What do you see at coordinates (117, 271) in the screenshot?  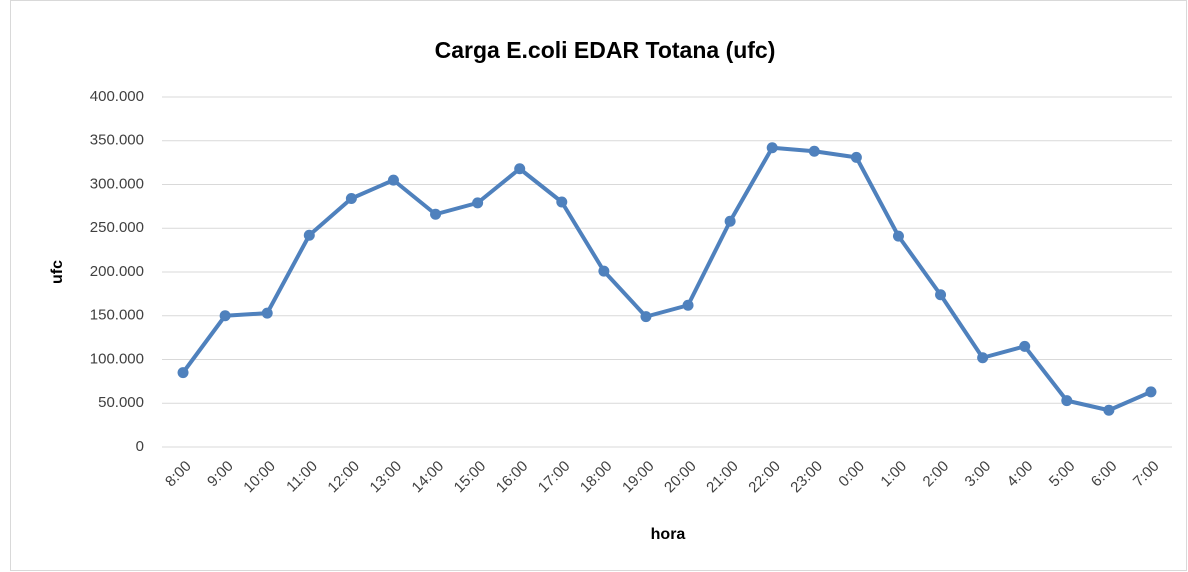 I see `y-tick-label: 200.000` at bounding box center [117, 271].